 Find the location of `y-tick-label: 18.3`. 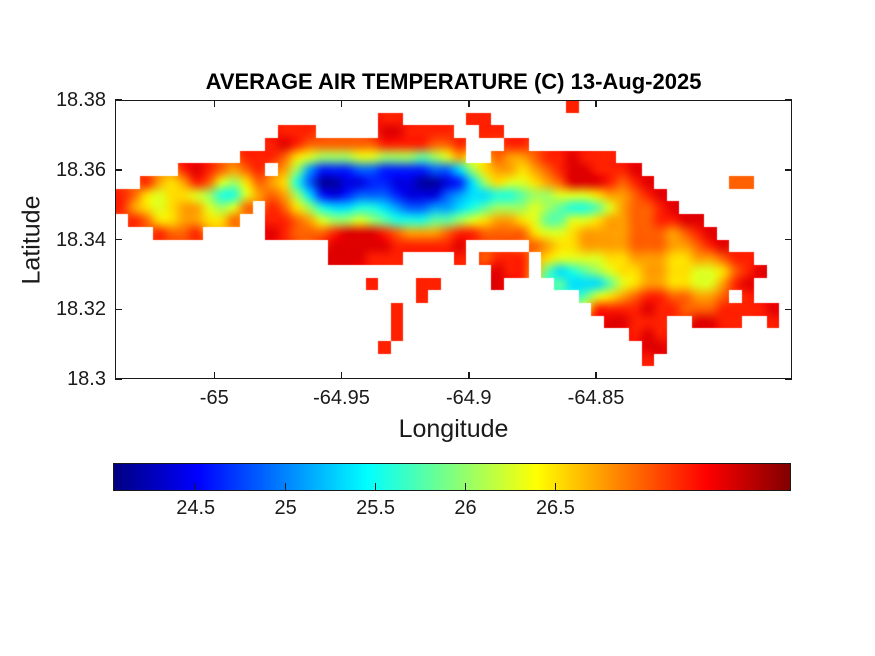

y-tick-label: 18.3 is located at coordinates (86, 379).